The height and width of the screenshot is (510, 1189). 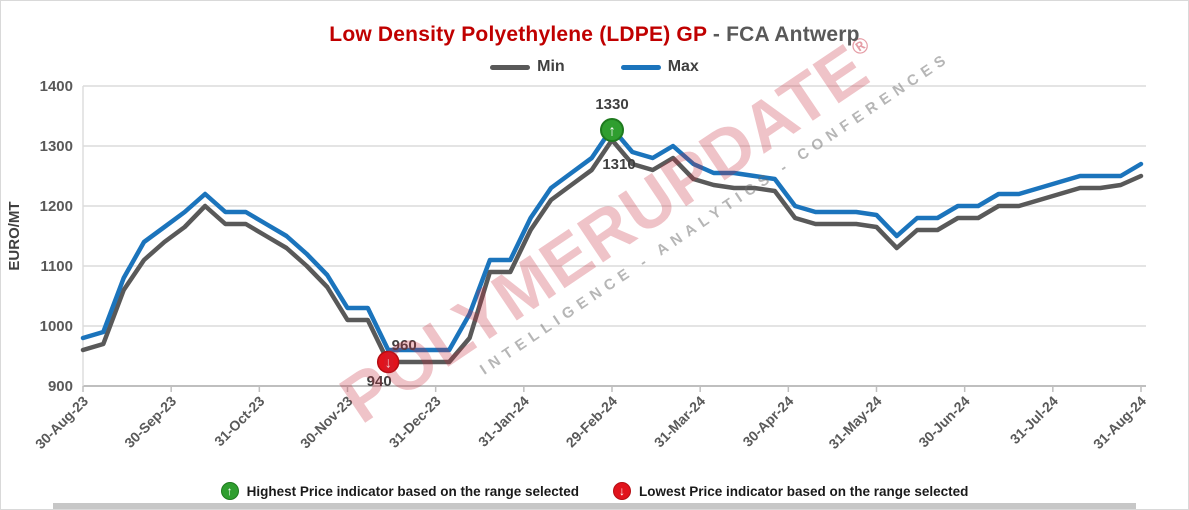 What do you see at coordinates (56, 266) in the screenshot?
I see `y-tick-label: 1100` at bounding box center [56, 266].